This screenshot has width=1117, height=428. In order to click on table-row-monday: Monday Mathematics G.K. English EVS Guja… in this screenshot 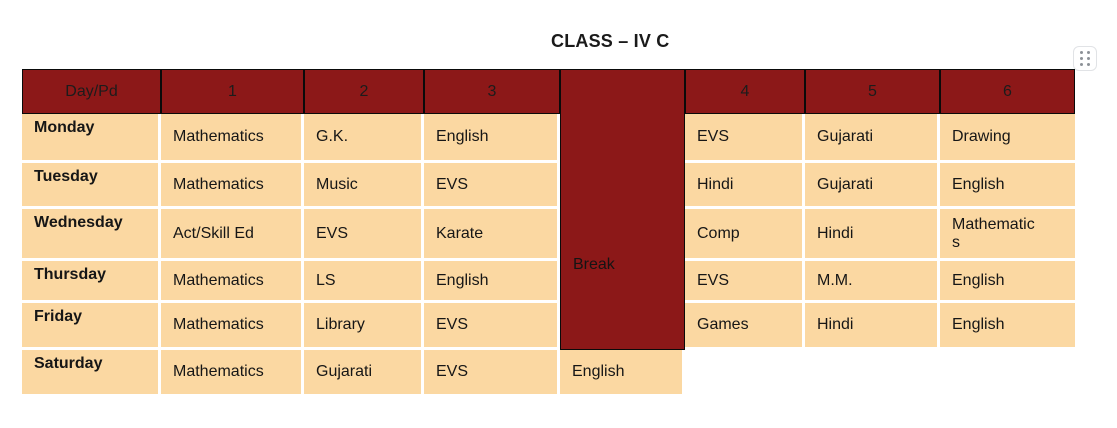, I will do `click(548, 138)`.